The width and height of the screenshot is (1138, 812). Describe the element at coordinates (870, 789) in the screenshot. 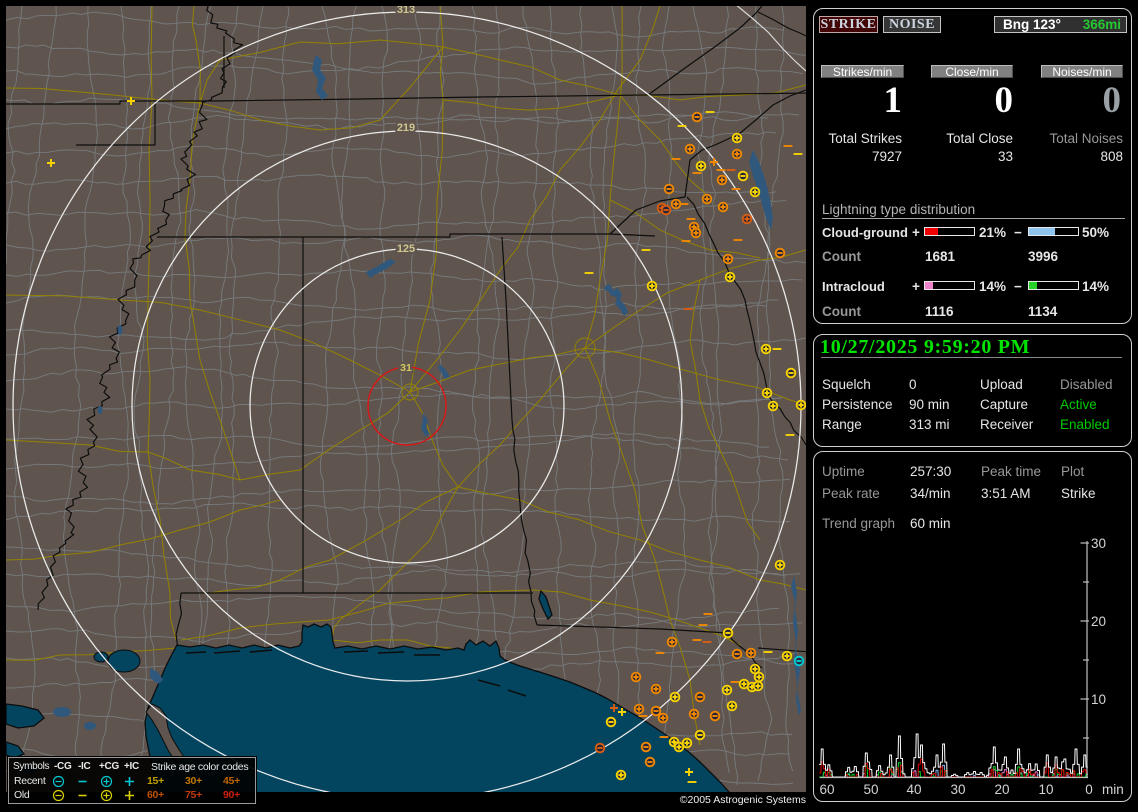

I see `svg-text: 50` at that location.